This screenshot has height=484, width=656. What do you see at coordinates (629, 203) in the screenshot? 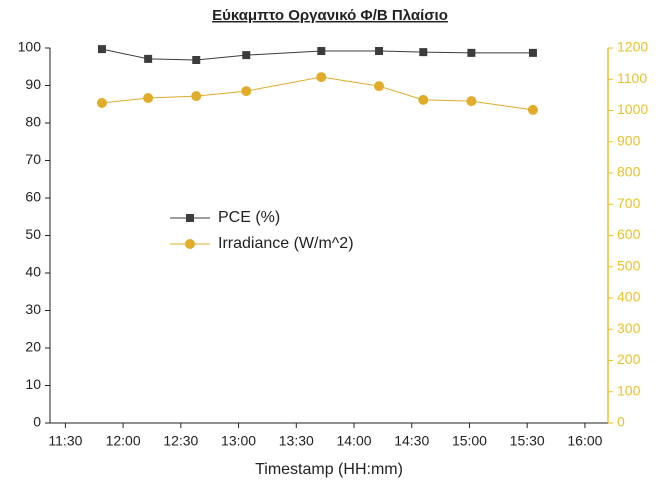
I see `y2-tick-label: 700` at bounding box center [629, 203].